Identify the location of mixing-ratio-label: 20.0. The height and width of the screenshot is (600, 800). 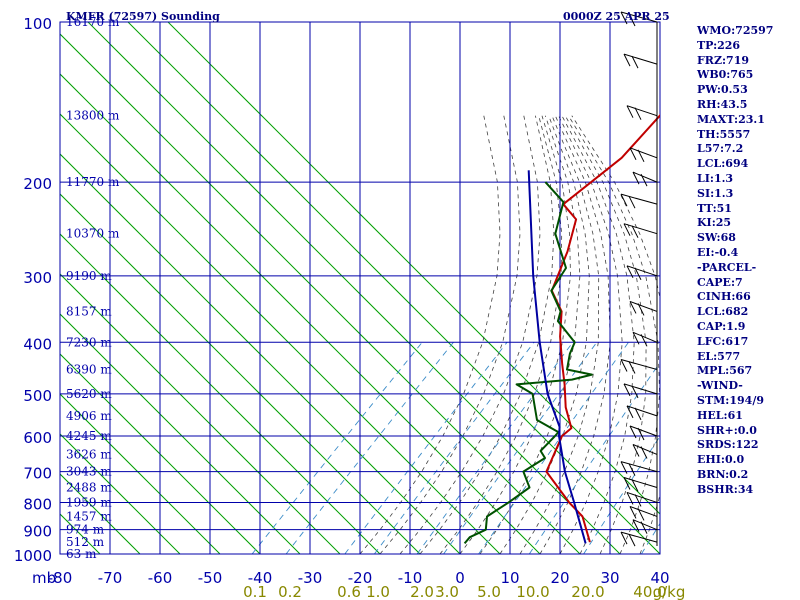
(587, 591).